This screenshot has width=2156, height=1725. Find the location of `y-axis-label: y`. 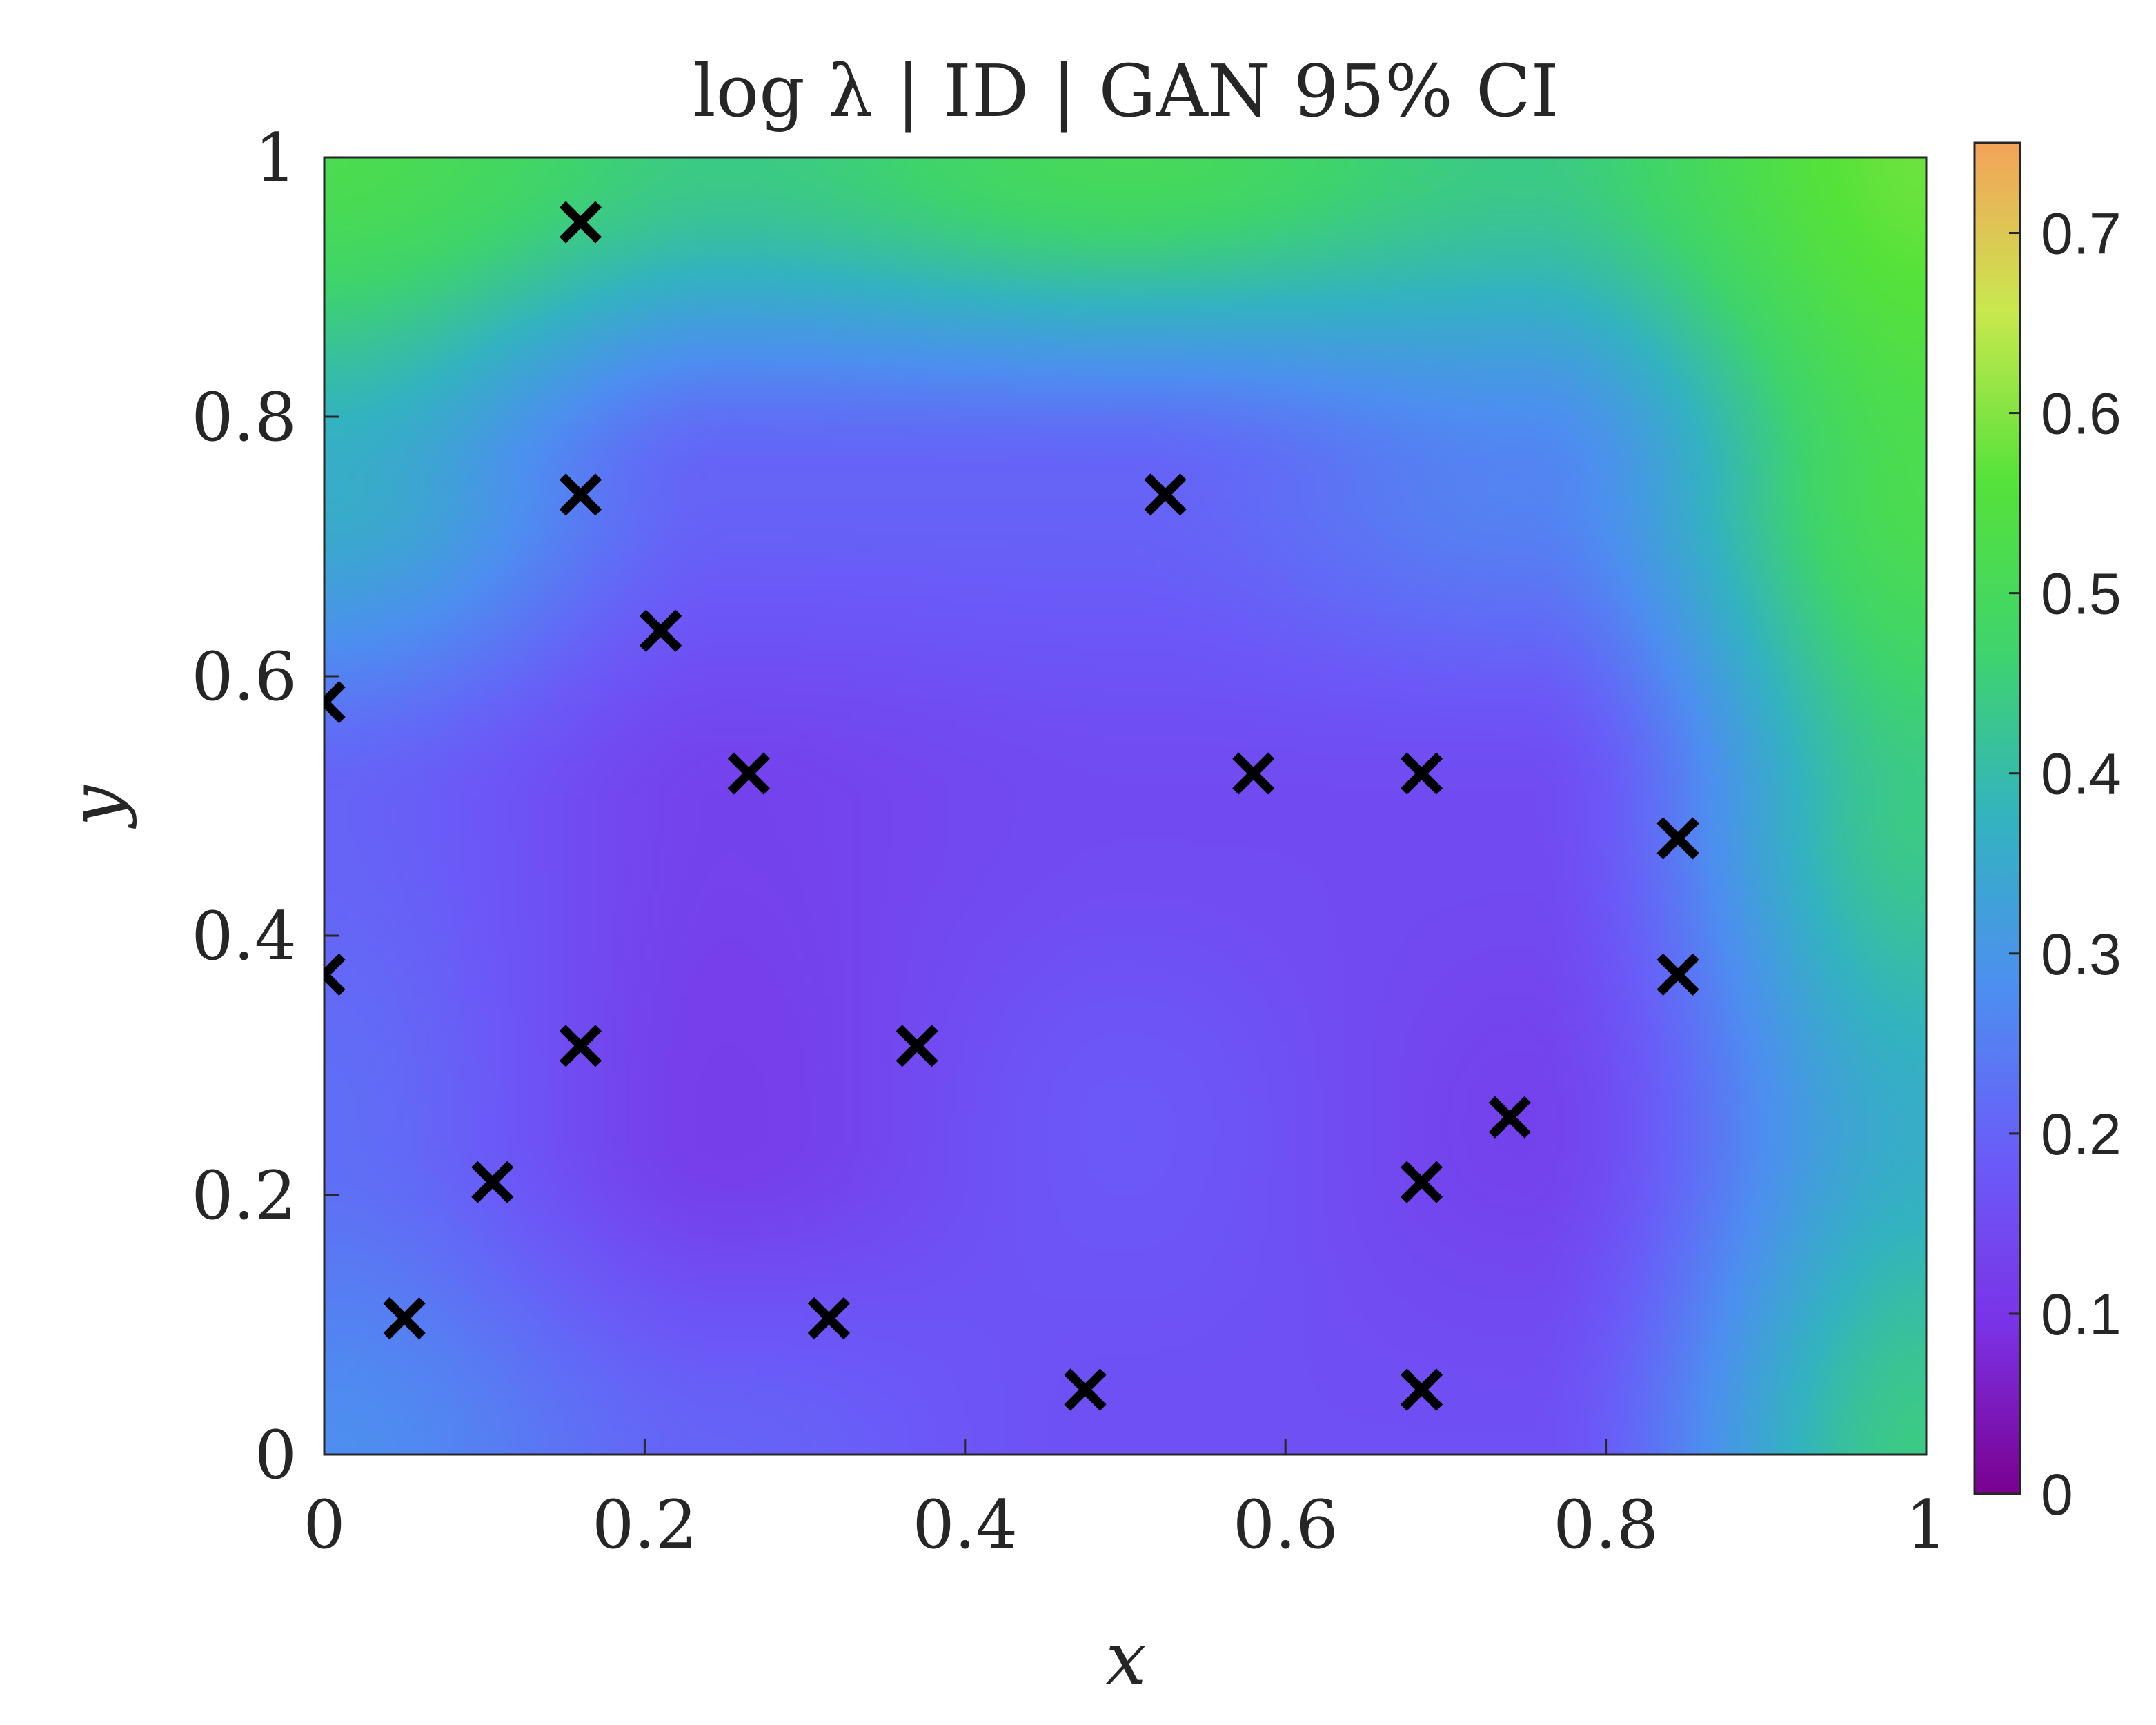

y-axis-label: y is located at coordinates (96, 807).